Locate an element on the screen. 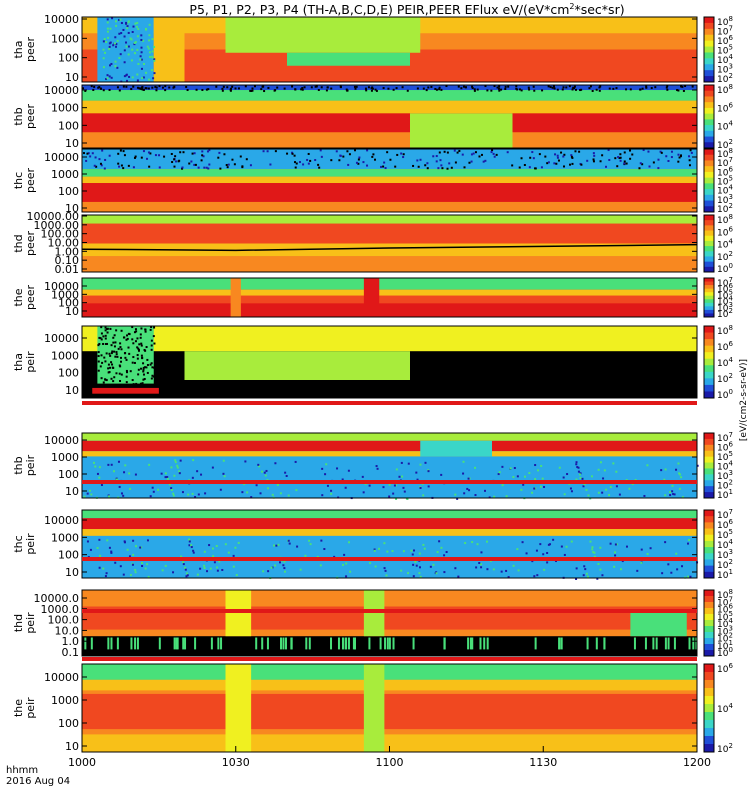 The height and width of the screenshot is (800, 750). y-tick-label: 10.00 is located at coordinates (64, 243).